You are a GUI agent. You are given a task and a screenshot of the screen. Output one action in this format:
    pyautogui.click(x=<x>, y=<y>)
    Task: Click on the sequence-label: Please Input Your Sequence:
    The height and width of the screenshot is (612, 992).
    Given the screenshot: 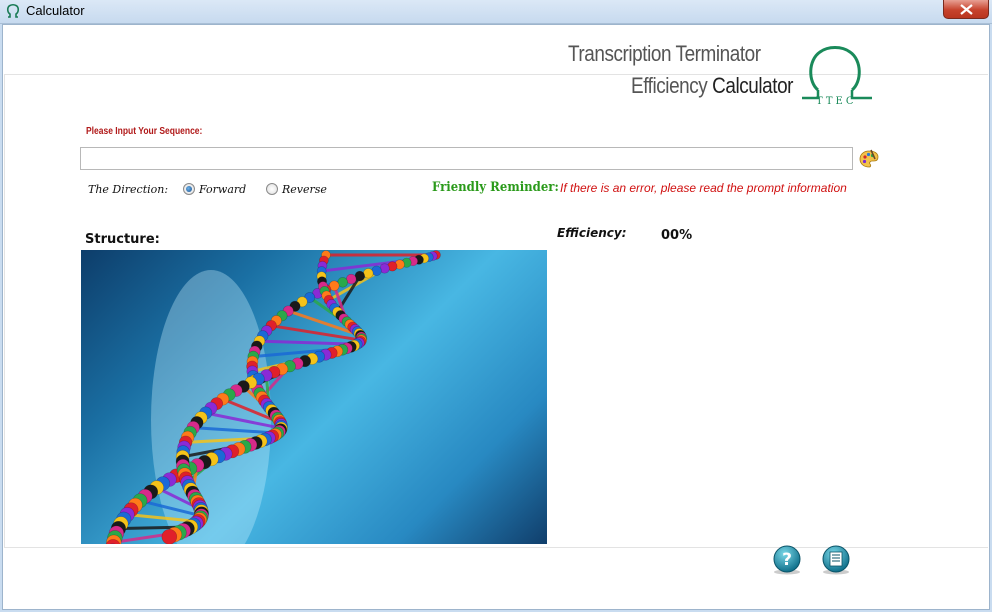 What is the action you would take?
    pyautogui.click(x=144, y=131)
    